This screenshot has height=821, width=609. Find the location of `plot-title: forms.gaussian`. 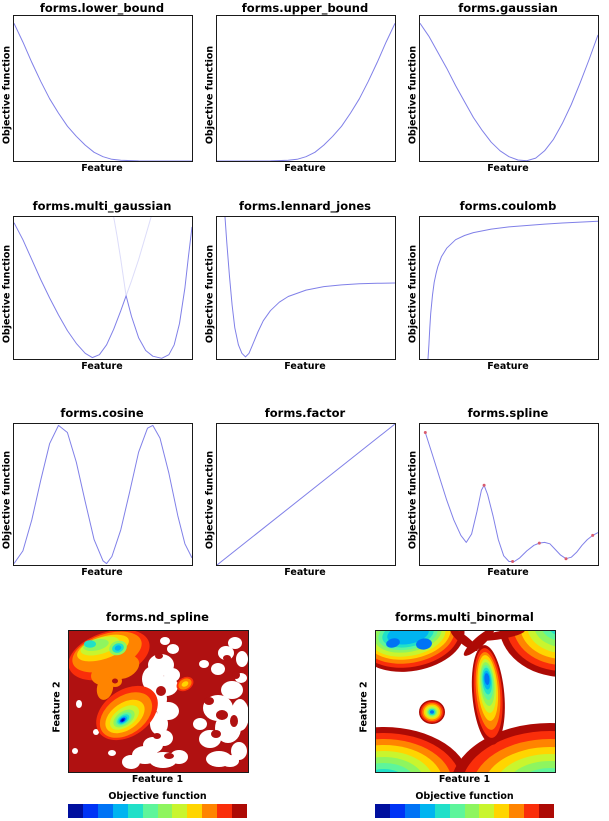

plot-title: forms.gaussian is located at coordinates (508, 8).